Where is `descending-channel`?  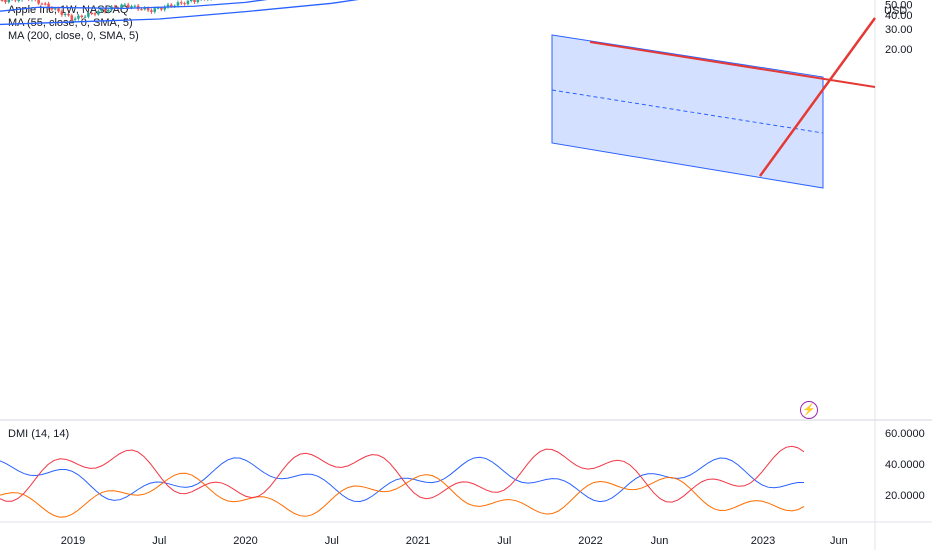
descending-channel is located at coordinates (687, 111).